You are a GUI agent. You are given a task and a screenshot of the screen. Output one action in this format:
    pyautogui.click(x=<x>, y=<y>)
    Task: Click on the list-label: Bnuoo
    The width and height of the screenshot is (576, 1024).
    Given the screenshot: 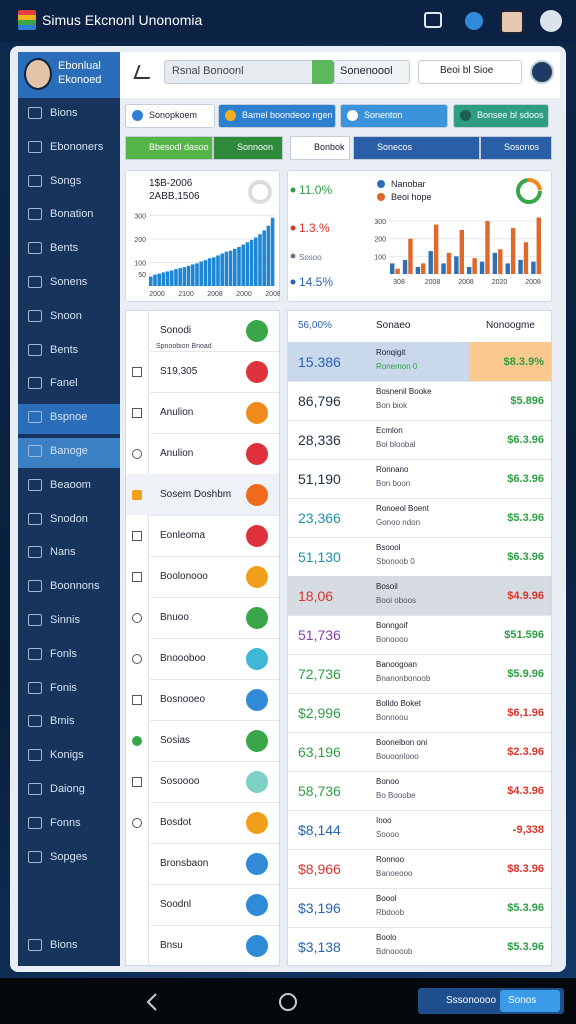 What is the action you would take?
    pyautogui.click(x=174, y=617)
    